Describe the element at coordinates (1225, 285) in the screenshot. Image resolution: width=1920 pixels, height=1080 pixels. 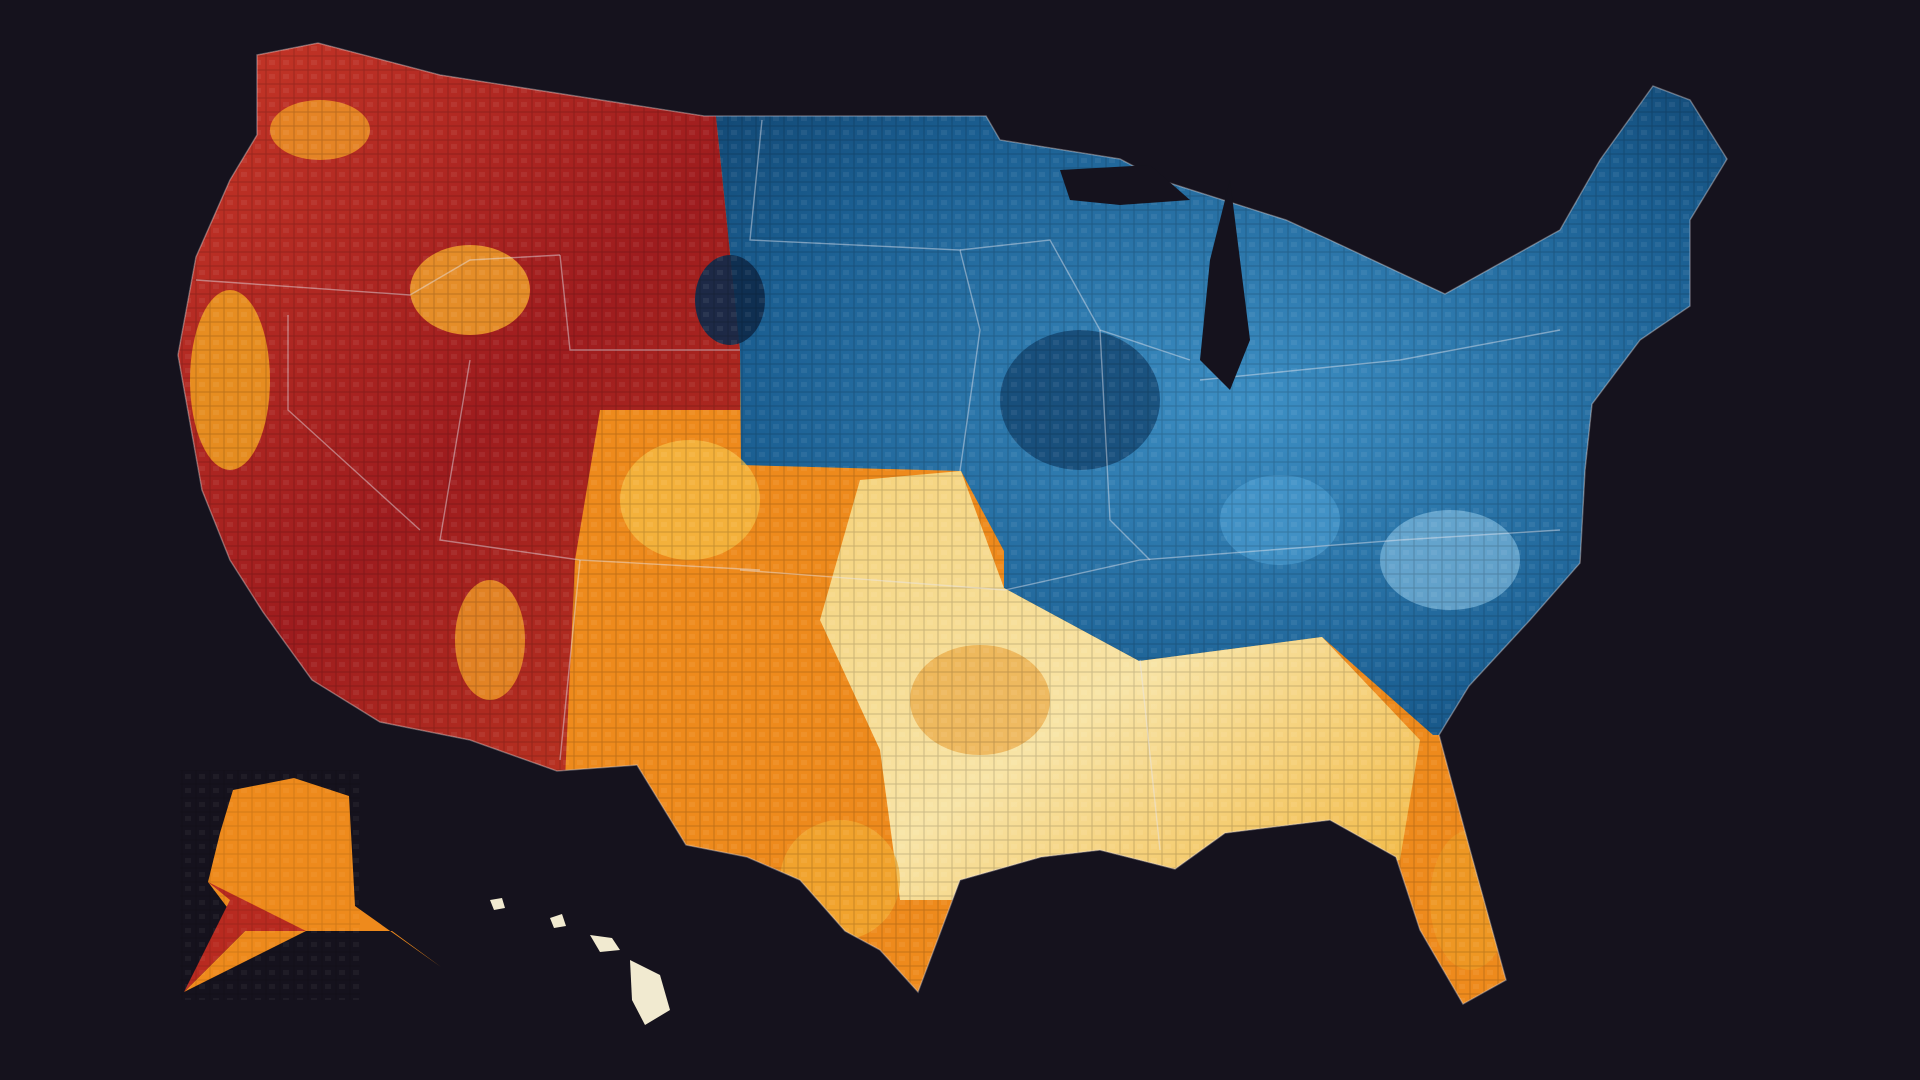
I see `lake-michigan` at that location.